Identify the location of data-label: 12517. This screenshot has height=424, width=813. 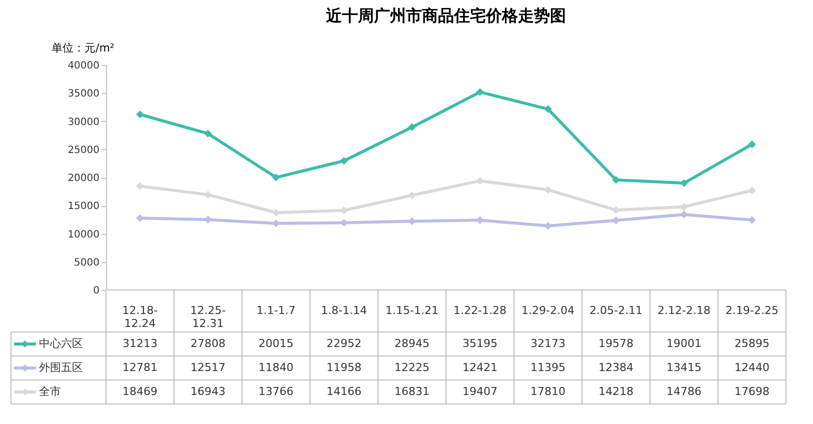
(208, 367).